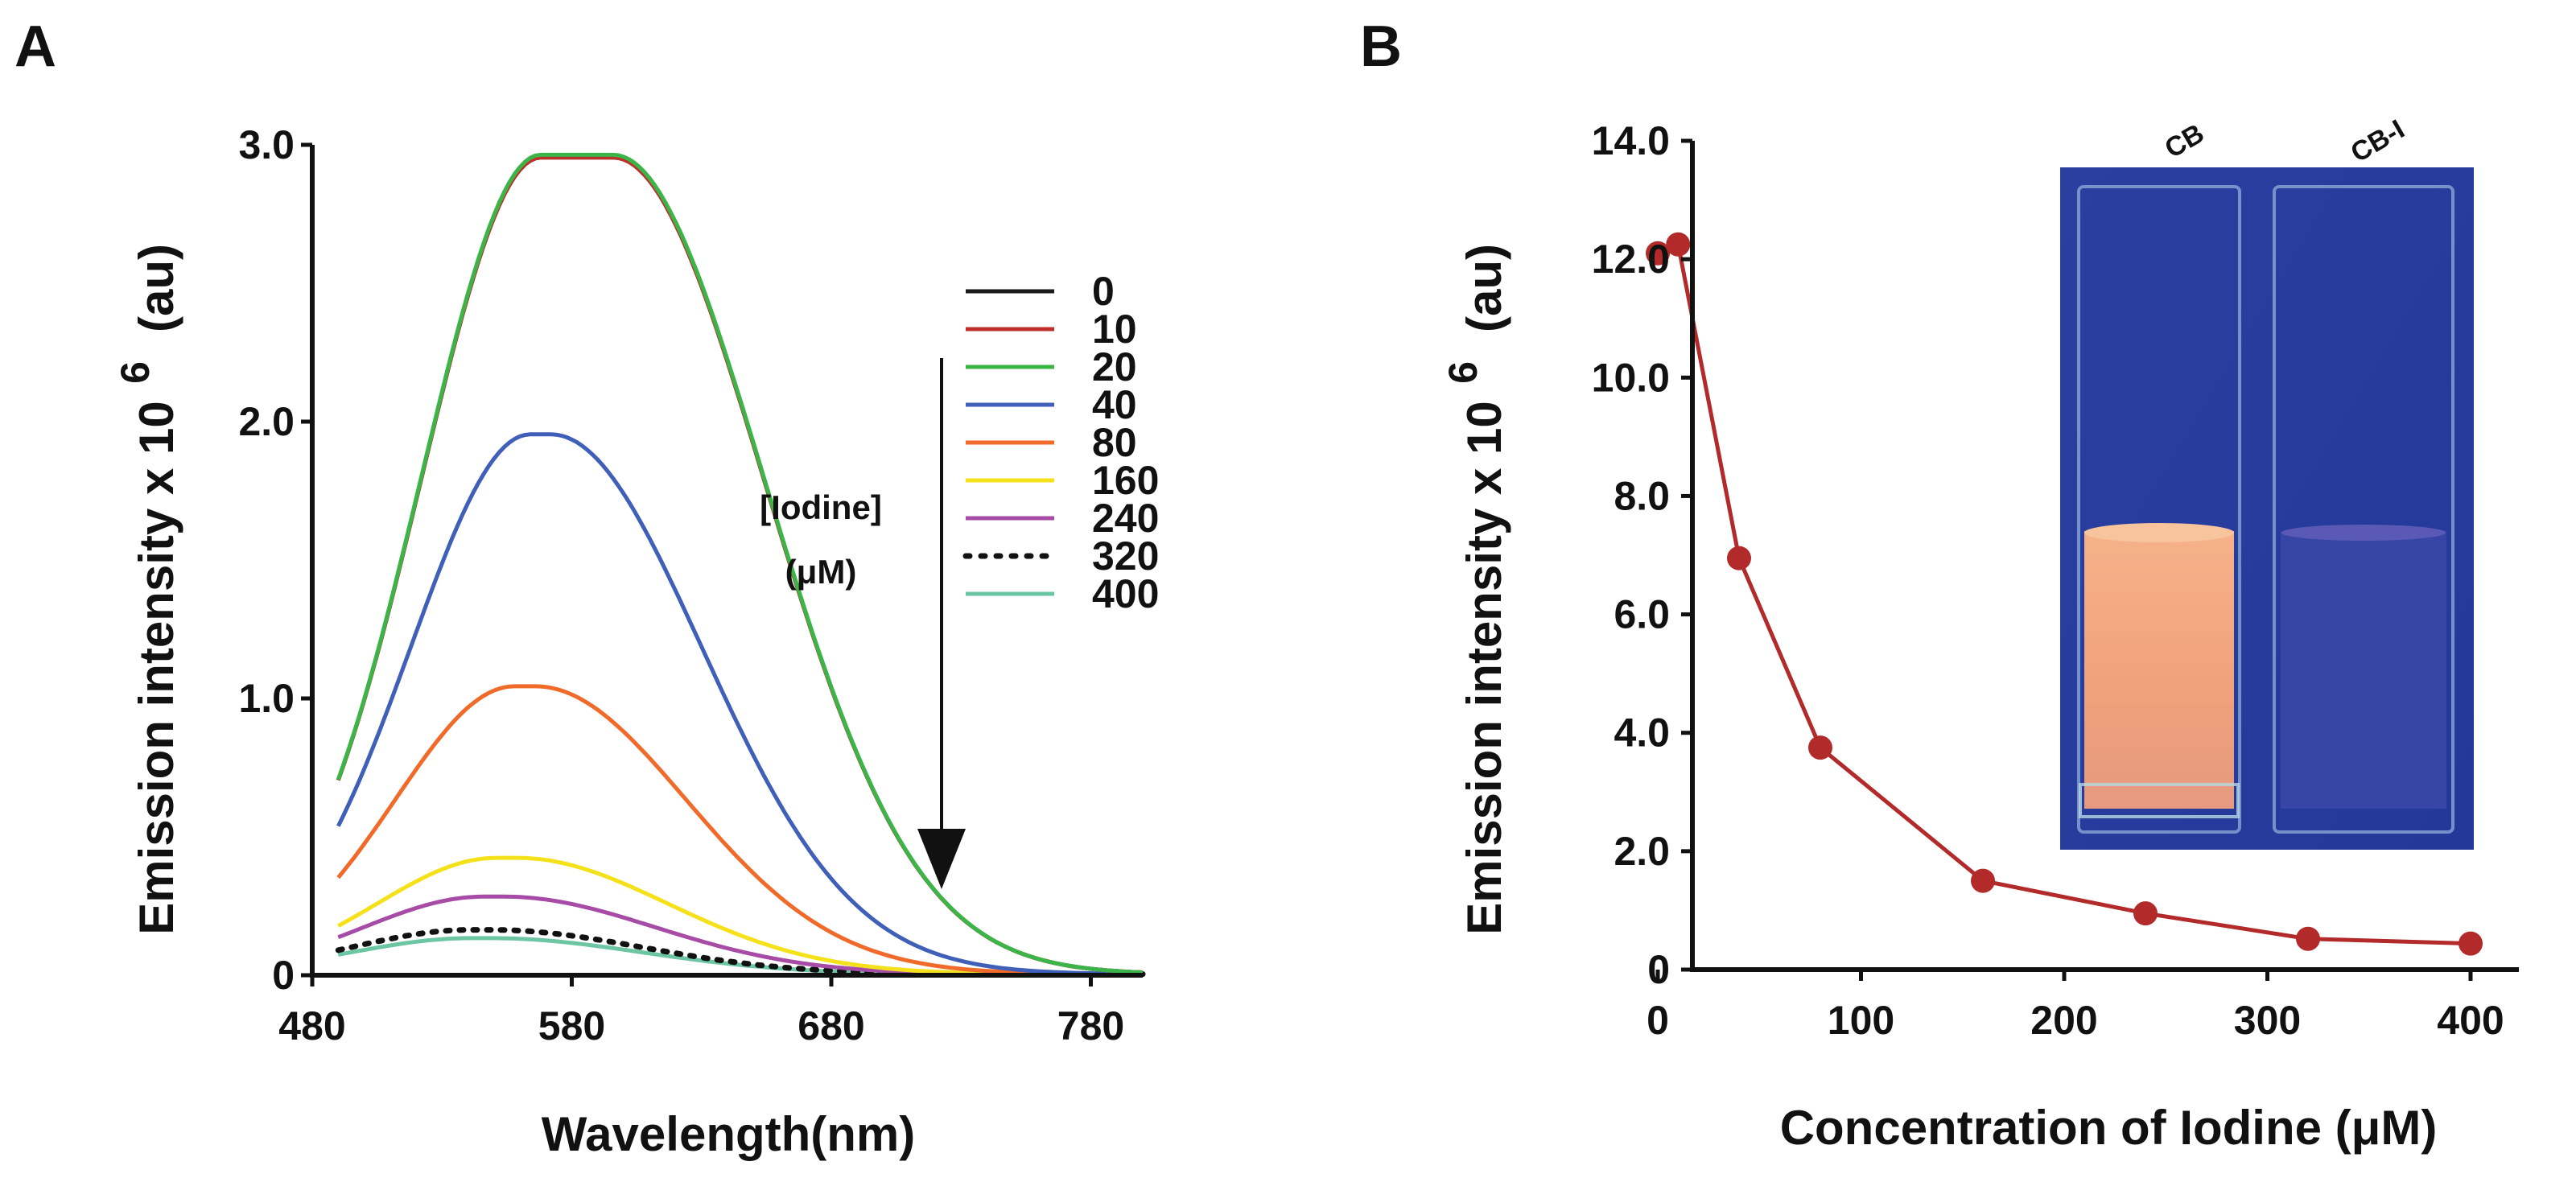 This screenshot has height=1178, width=2576. What do you see at coordinates (2159, 509) in the screenshot?
I see `cuvette-cb` at bounding box center [2159, 509].